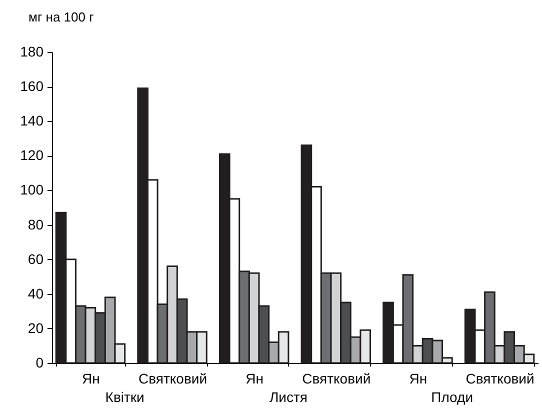 This screenshot has height=419, width=542. Describe the element at coordinates (32, 155) in the screenshot. I see `y-tick-label: 120` at that location.